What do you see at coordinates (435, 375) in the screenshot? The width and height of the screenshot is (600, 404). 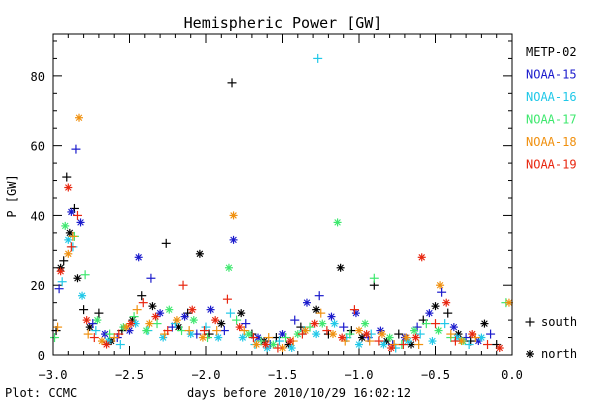 I see `x-tick-label: −0.5` at bounding box center [435, 375].